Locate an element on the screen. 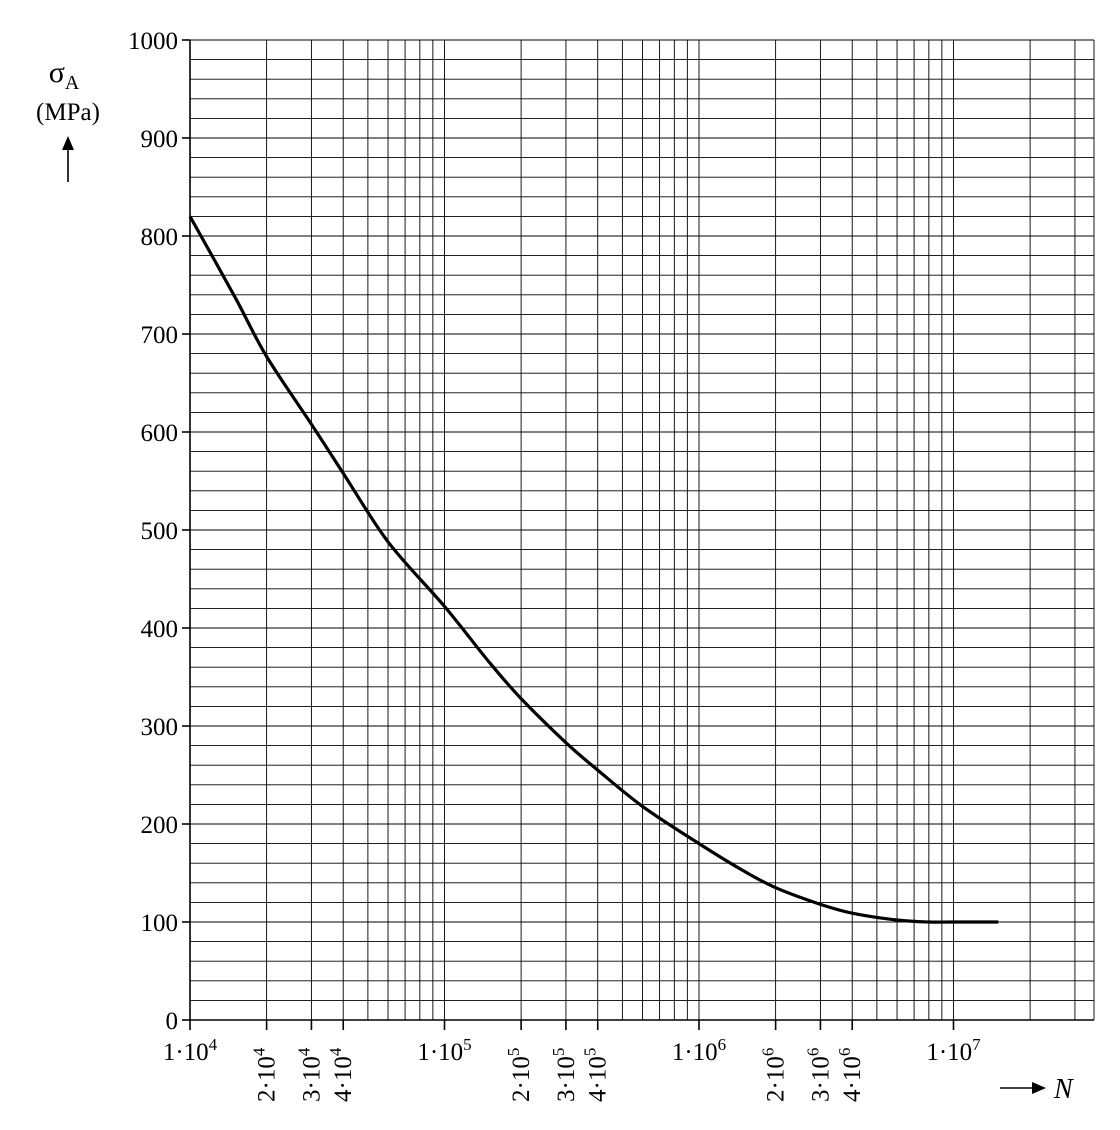 This screenshot has width=1120, height=1130. y-tick-label: 400 is located at coordinates (160, 629).